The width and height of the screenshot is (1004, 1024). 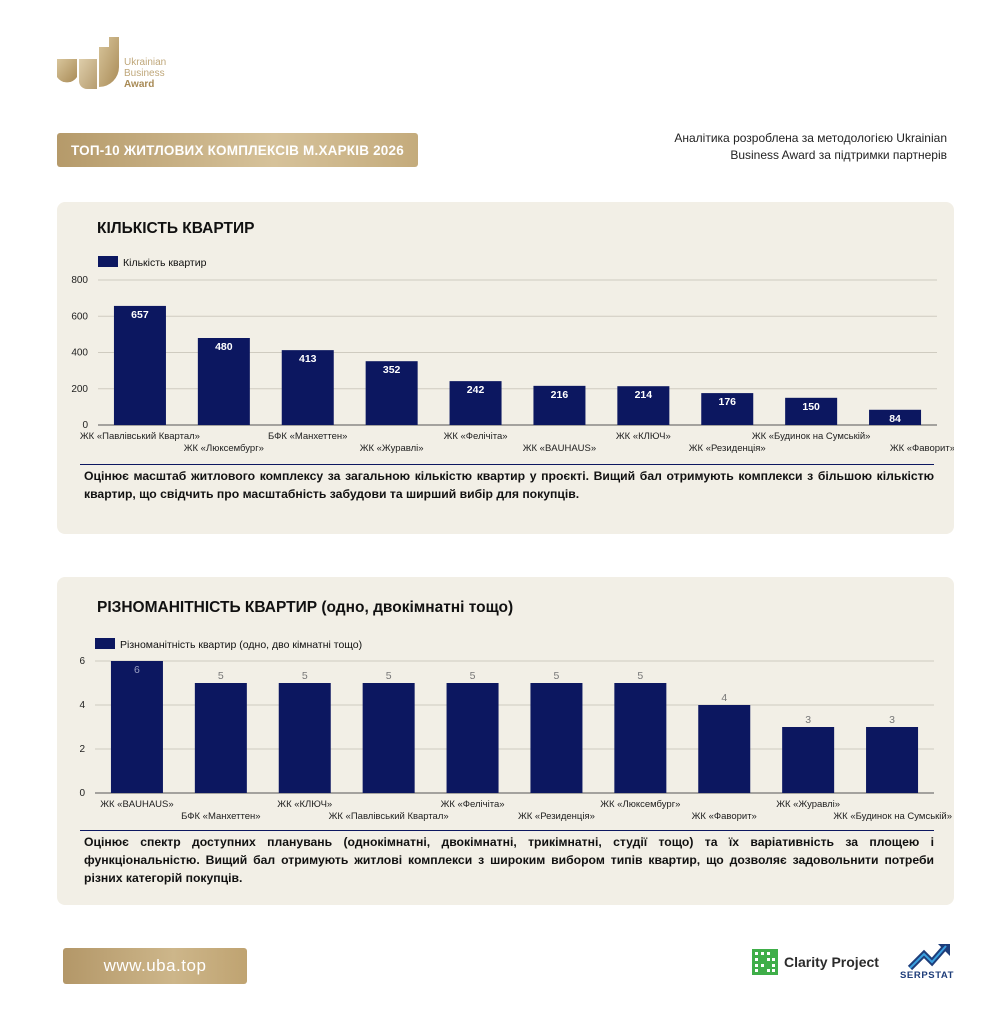 I want to click on y-tick-label: 200, so click(x=79, y=389).